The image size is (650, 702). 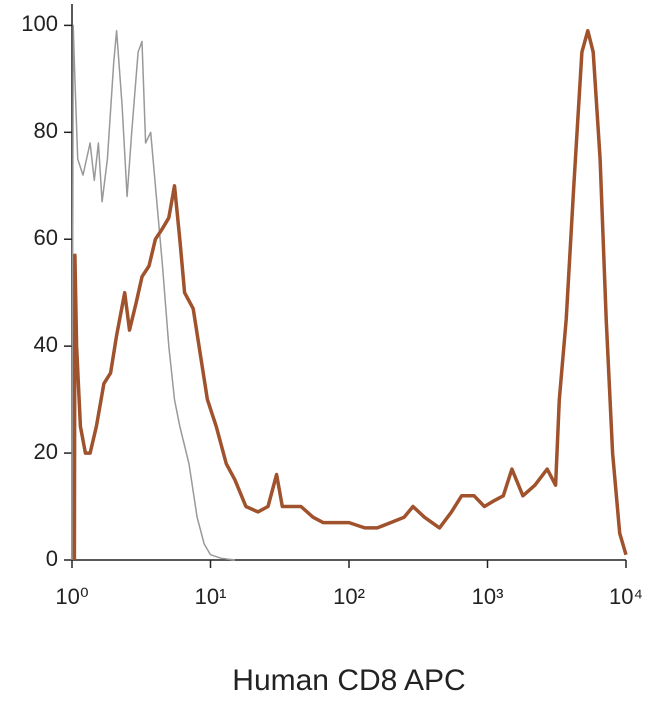 What do you see at coordinates (211, 596) in the screenshot?
I see `x-tick-label: 10¹` at bounding box center [211, 596].